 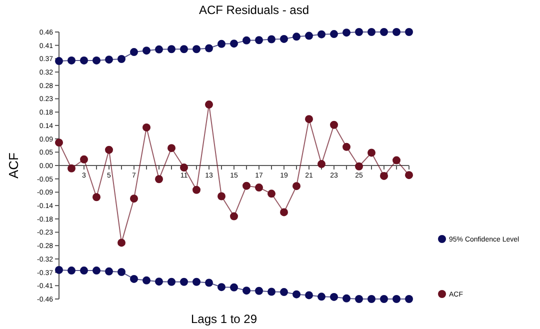 I want to click on x-axis-title: Lags 1 to 29, so click(x=224, y=319).